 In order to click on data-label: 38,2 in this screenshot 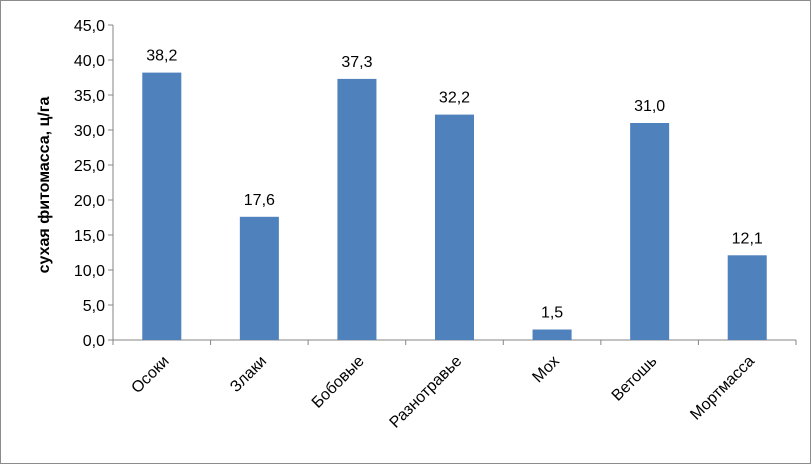, I will do `click(161, 56)`.